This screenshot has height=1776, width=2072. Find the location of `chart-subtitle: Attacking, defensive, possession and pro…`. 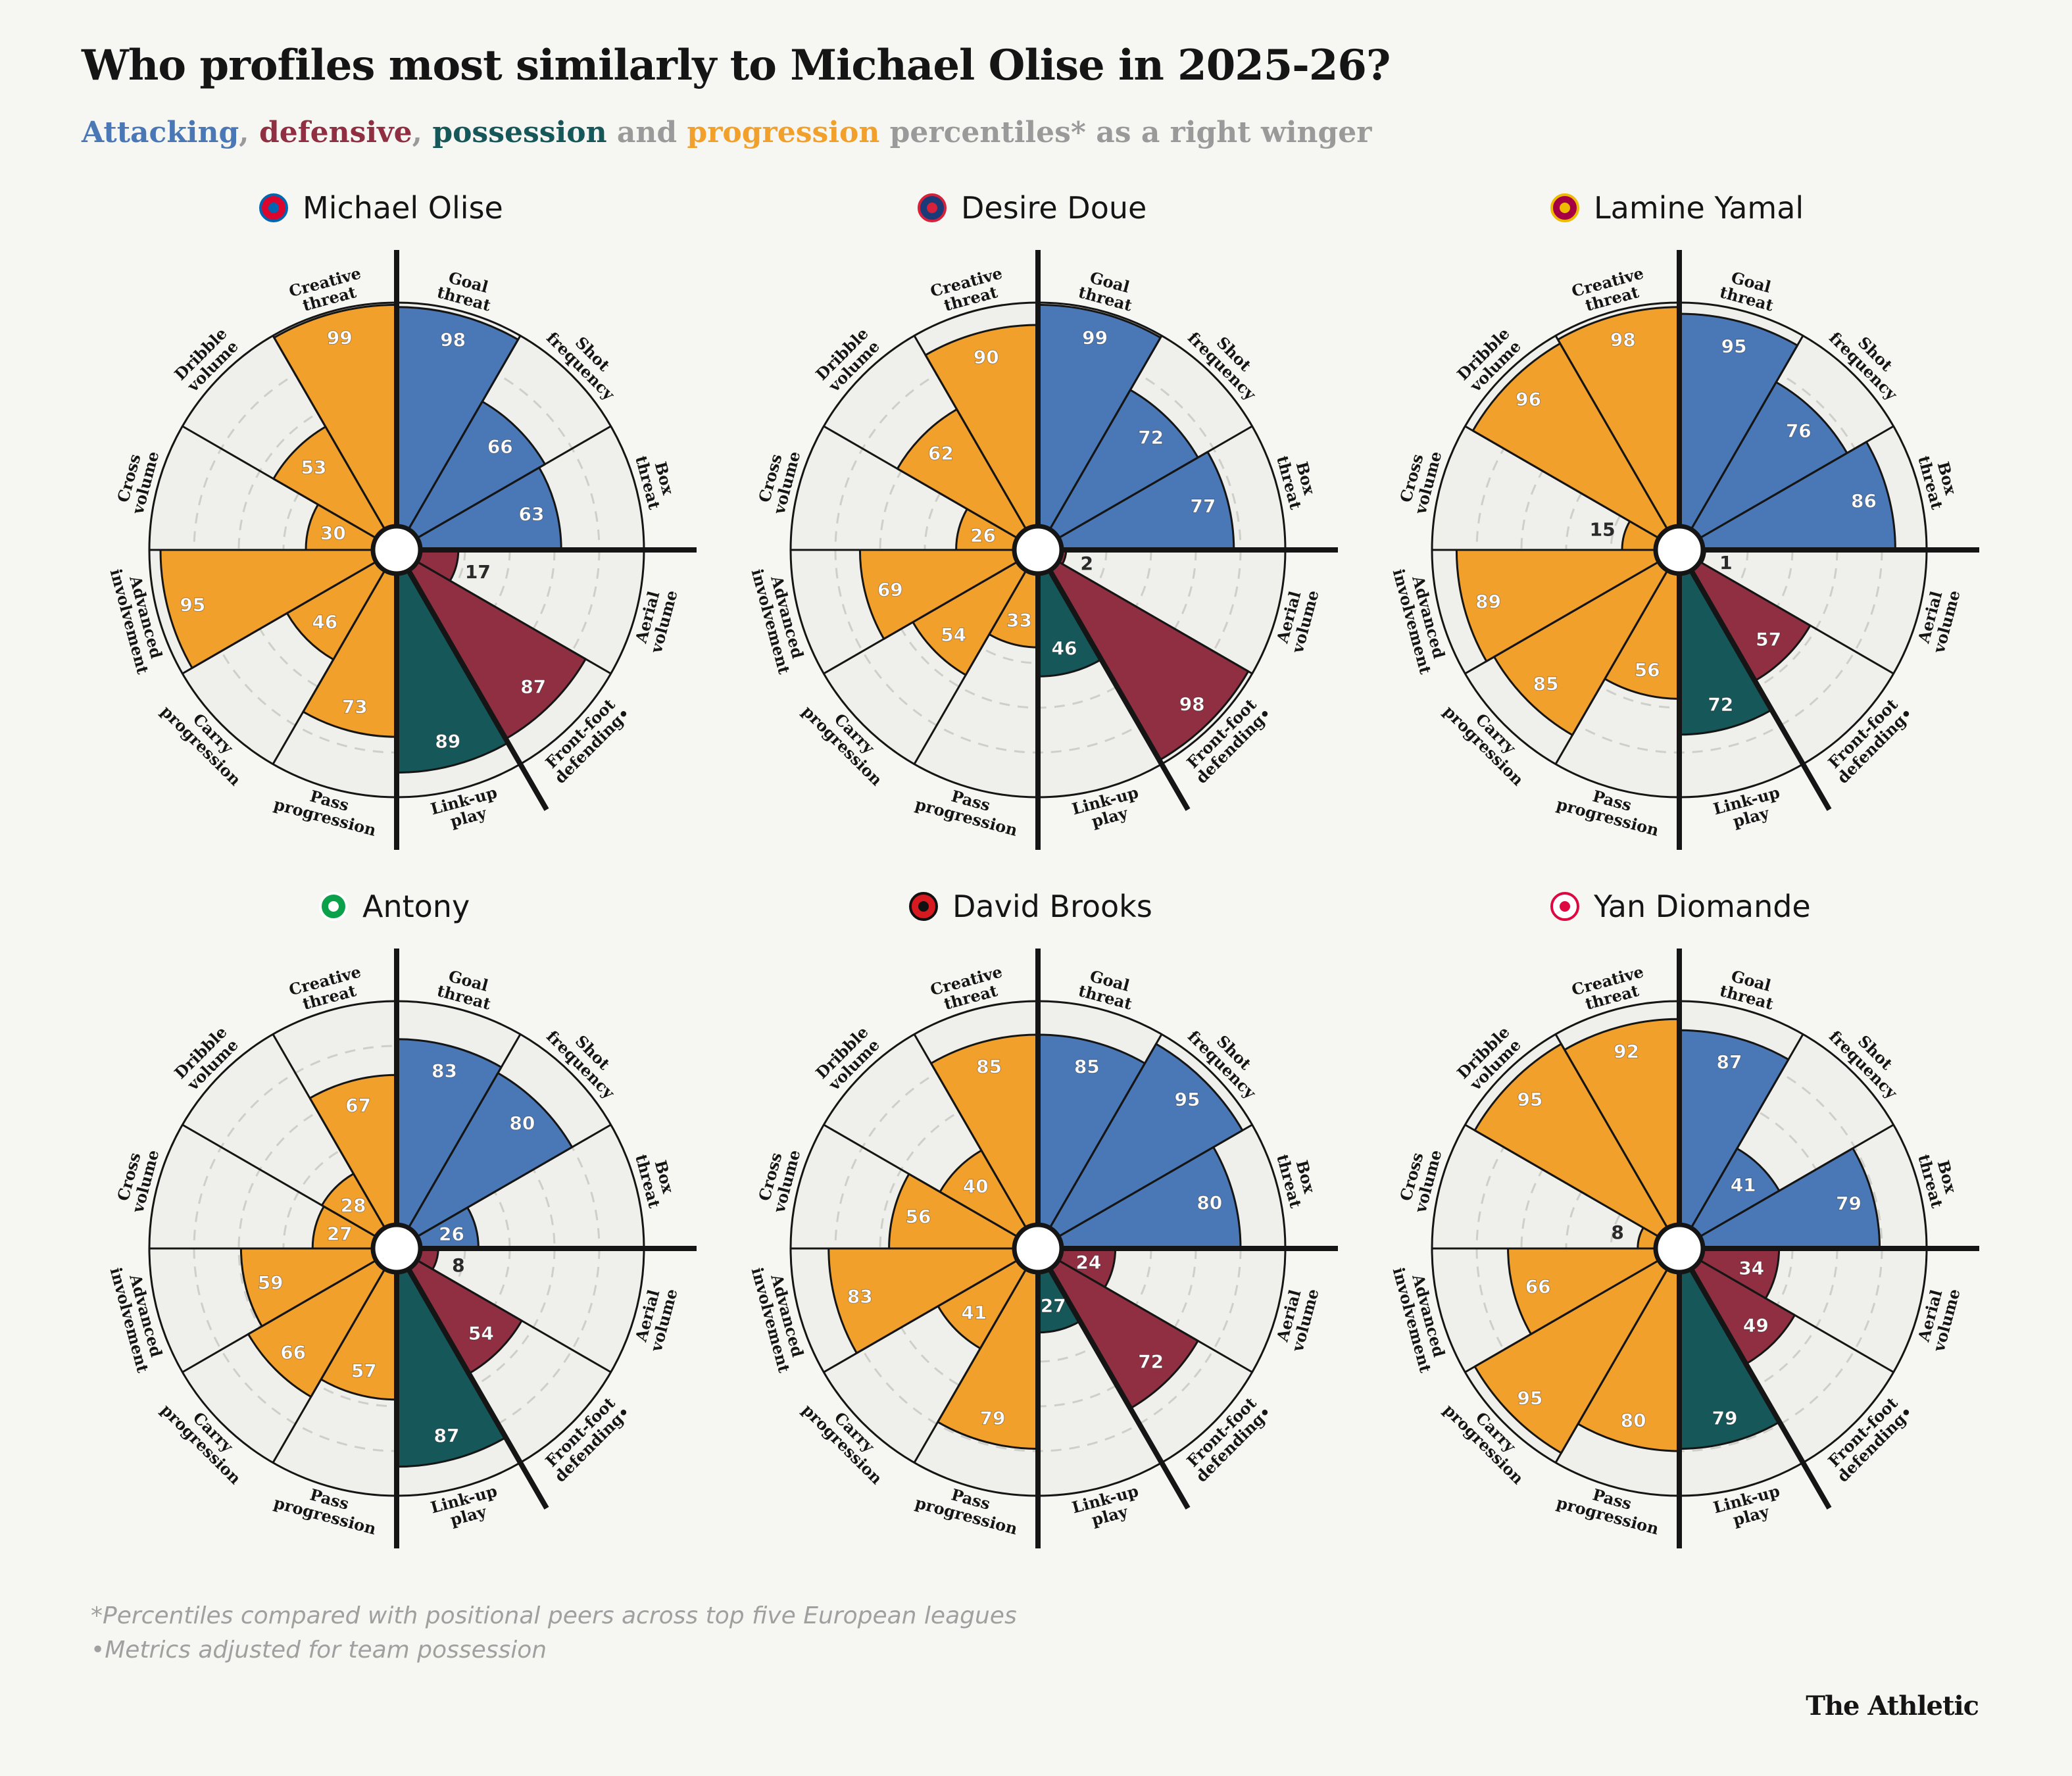

chart-subtitle: Attacking, defensive, possession and pro… is located at coordinates (726, 132).